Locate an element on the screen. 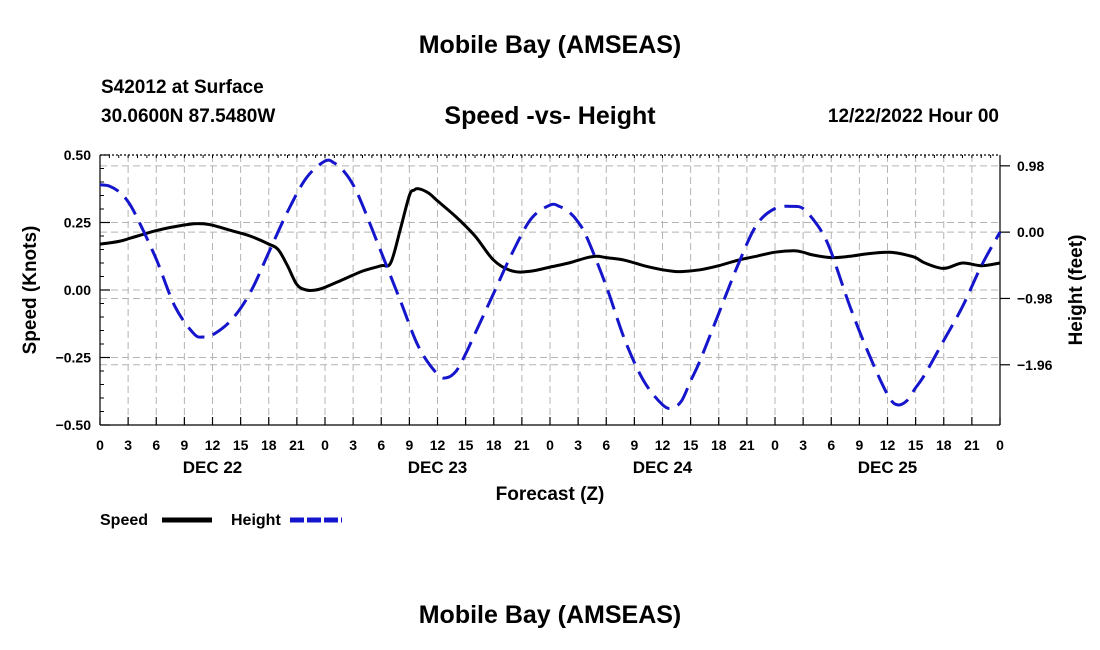  y-left-tick-label: 0.00 is located at coordinates (77, 290).